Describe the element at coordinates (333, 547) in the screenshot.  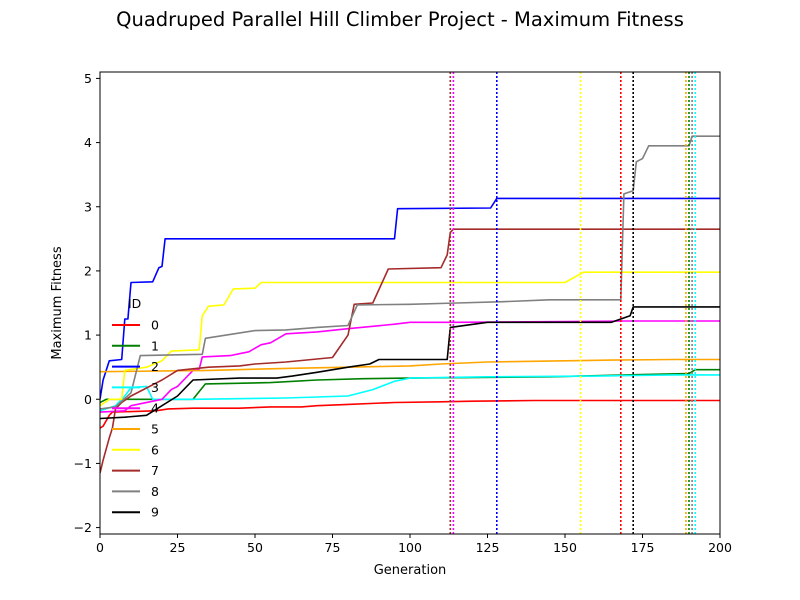
I see `x-tick-label: 75` at that location.